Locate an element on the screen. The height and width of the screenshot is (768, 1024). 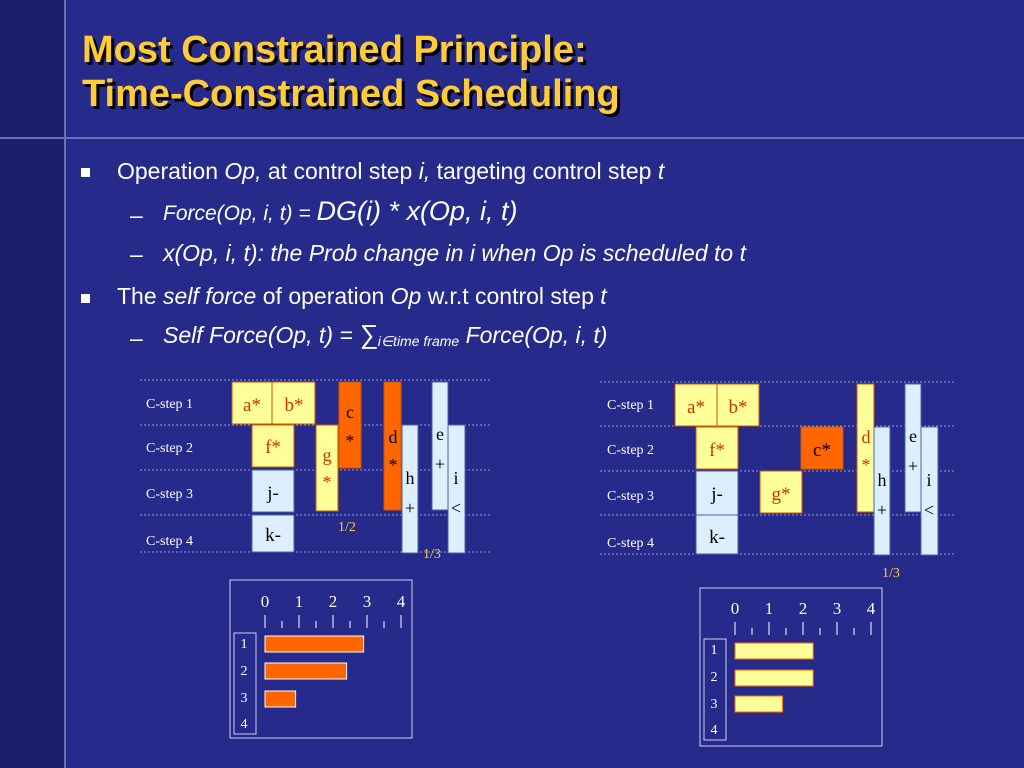
right-dg-row-box is located at coordinates (715, 689).